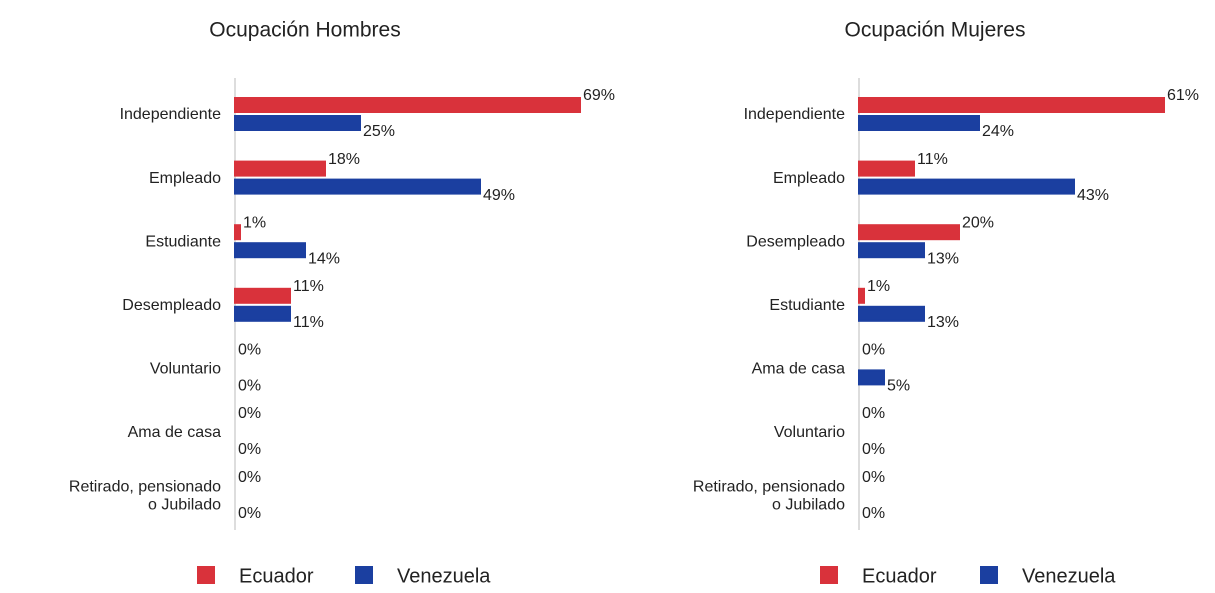 This screenshot has height=593, width=1215. Describe the element at coordinates (379, 131) in the screenshot. I see `value-label: 25%` at that location.